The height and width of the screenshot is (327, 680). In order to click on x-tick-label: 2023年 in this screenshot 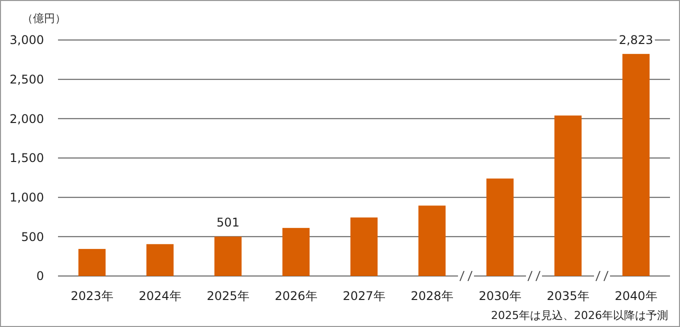, I will do `click(92, 296)`.